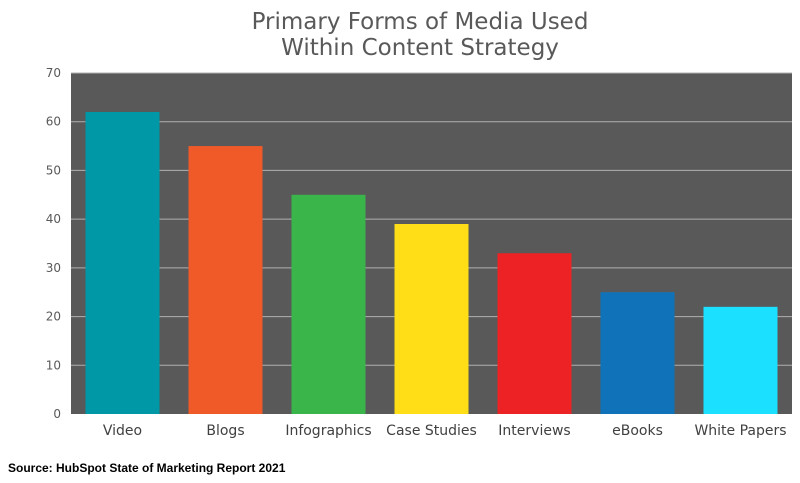  Describe the element at coordinates (225, 431) in the screenshot. I see `x-category-label: Blogs` at that location.